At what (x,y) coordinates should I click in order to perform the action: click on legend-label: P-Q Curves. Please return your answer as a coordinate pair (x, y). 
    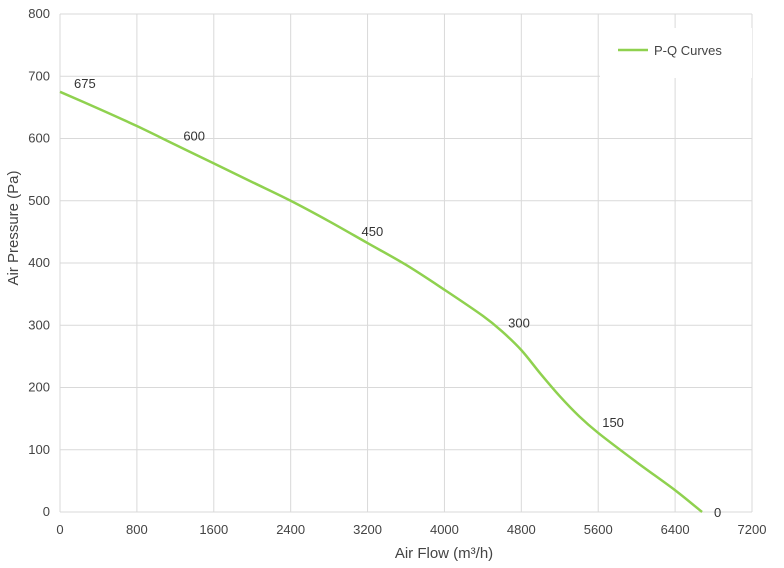
    Looking at the image, I should click on (688, 50).